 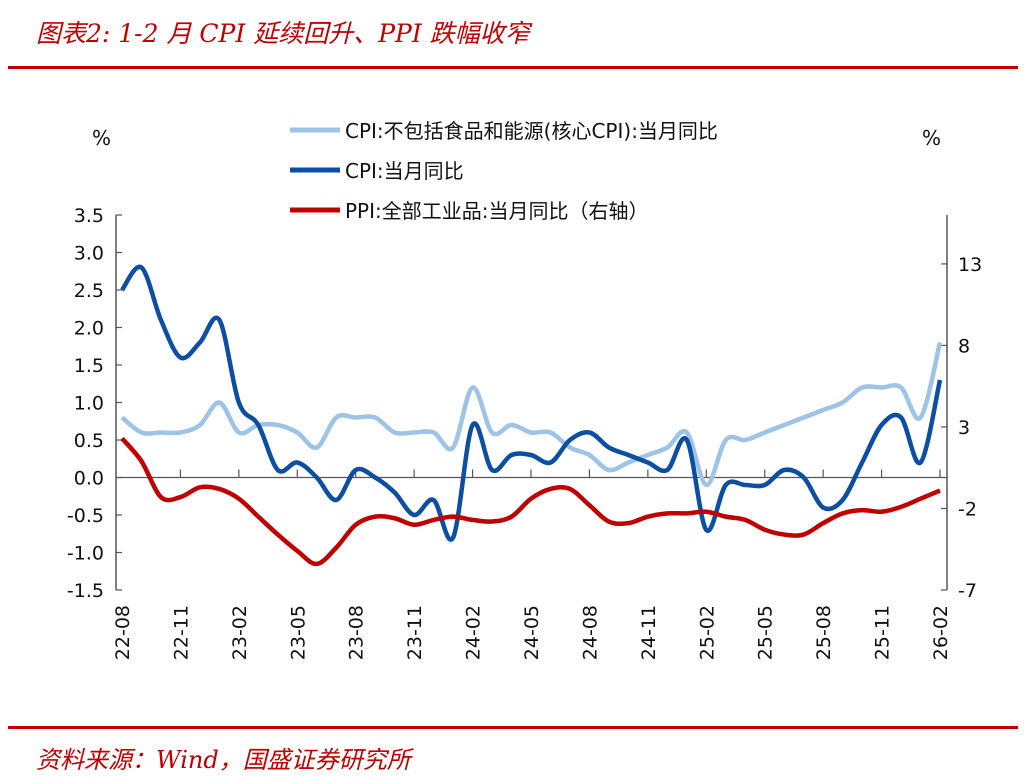 What do you see at coordinates (89, 441) in the screenshot?
I see `left-tick-label: 0.5` at bounding box center [89, 441].